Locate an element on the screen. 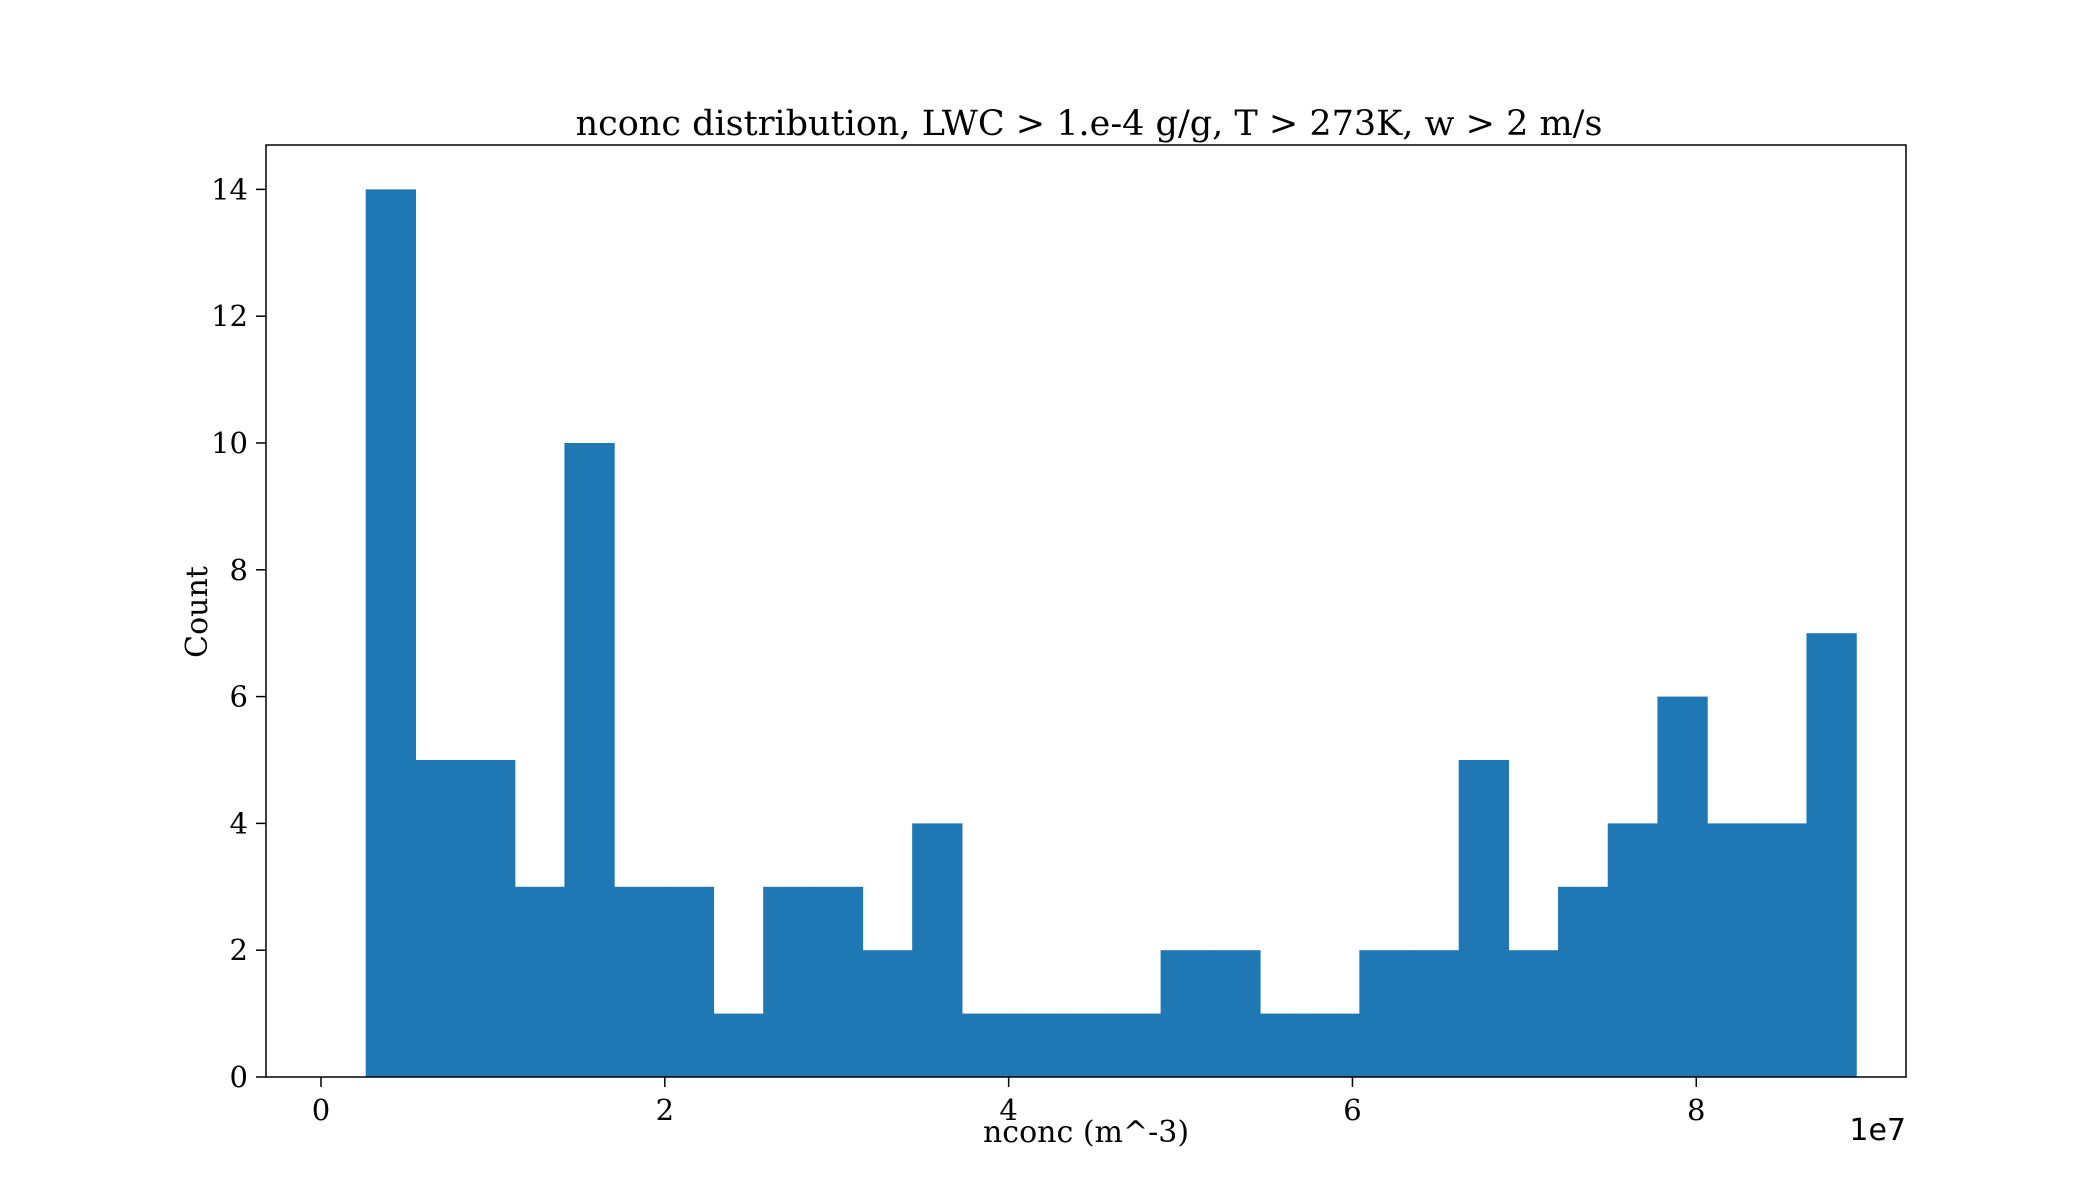 This screenshot has width=2100, height=1200. x-tick-label: 2 is located at coordinates (665, 1110).